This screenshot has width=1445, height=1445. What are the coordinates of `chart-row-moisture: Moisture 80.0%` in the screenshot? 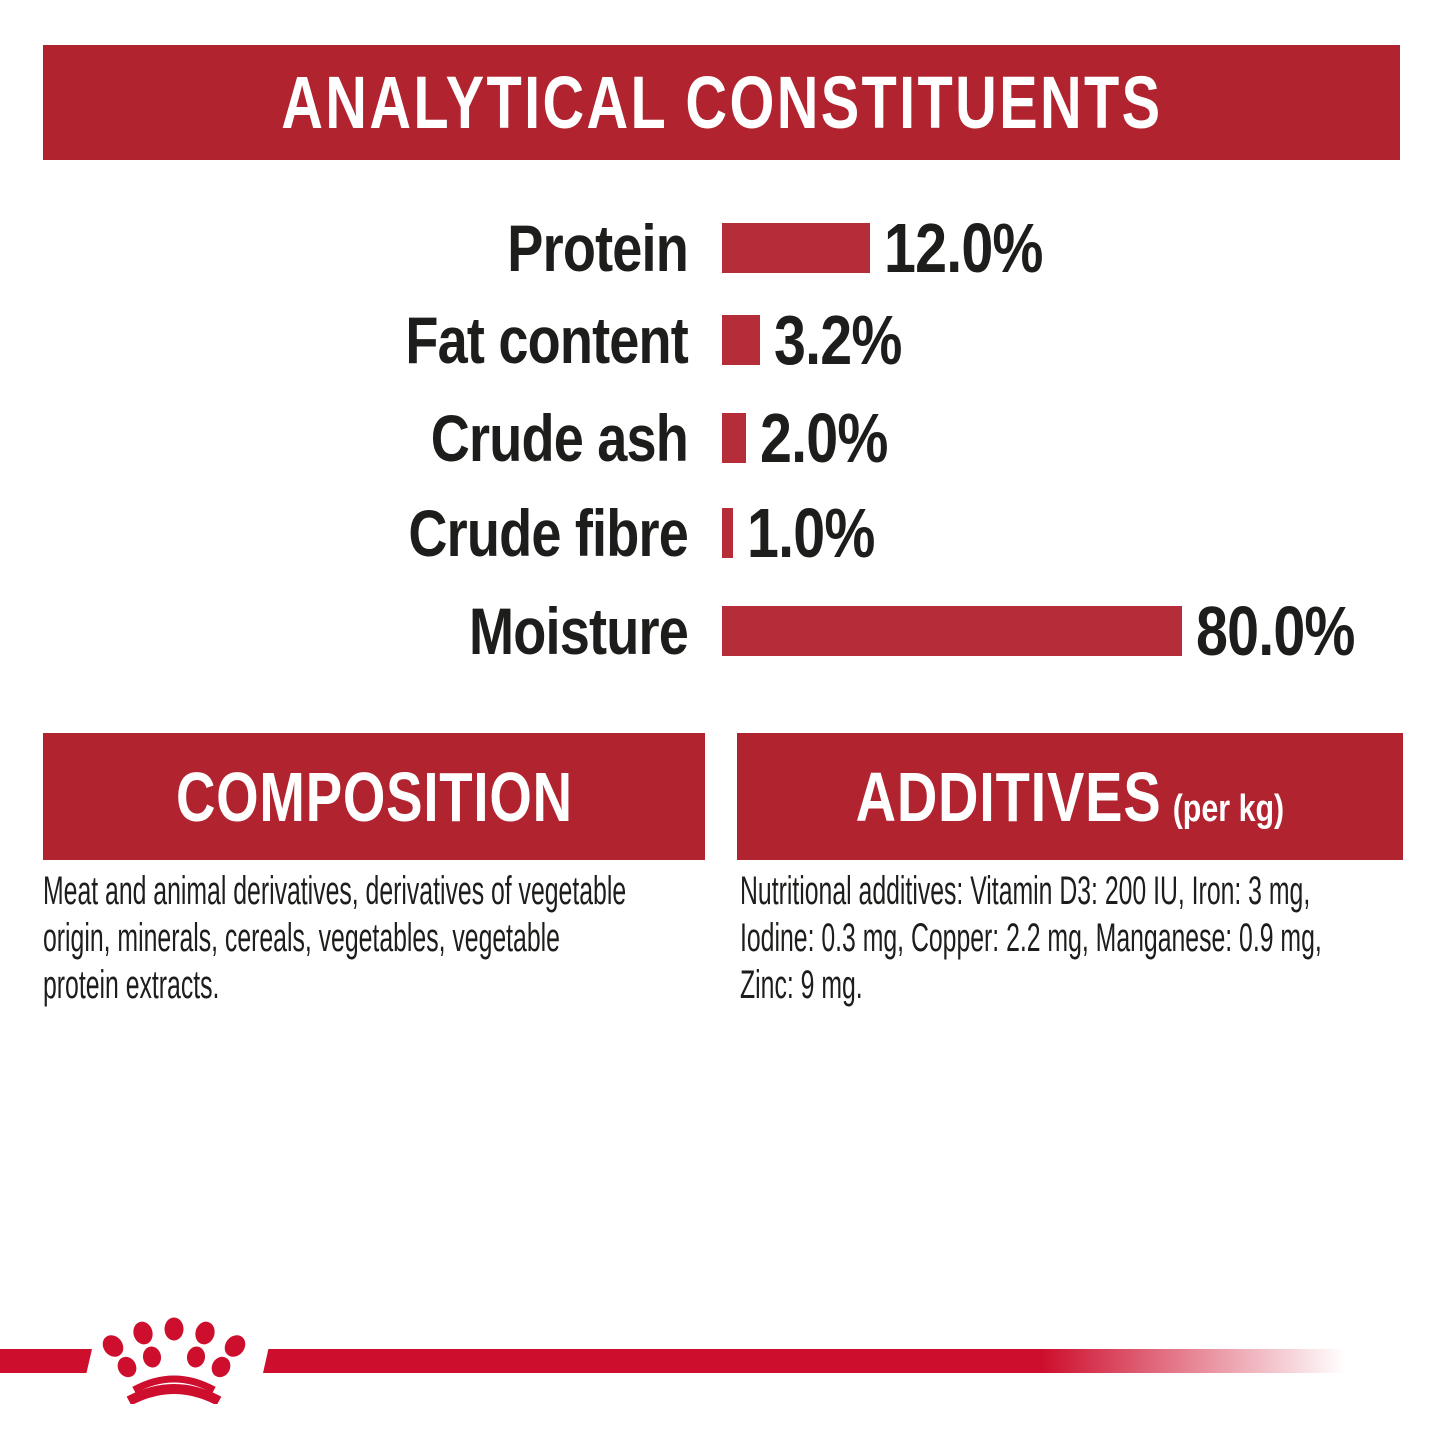 It's located at (722, 630).